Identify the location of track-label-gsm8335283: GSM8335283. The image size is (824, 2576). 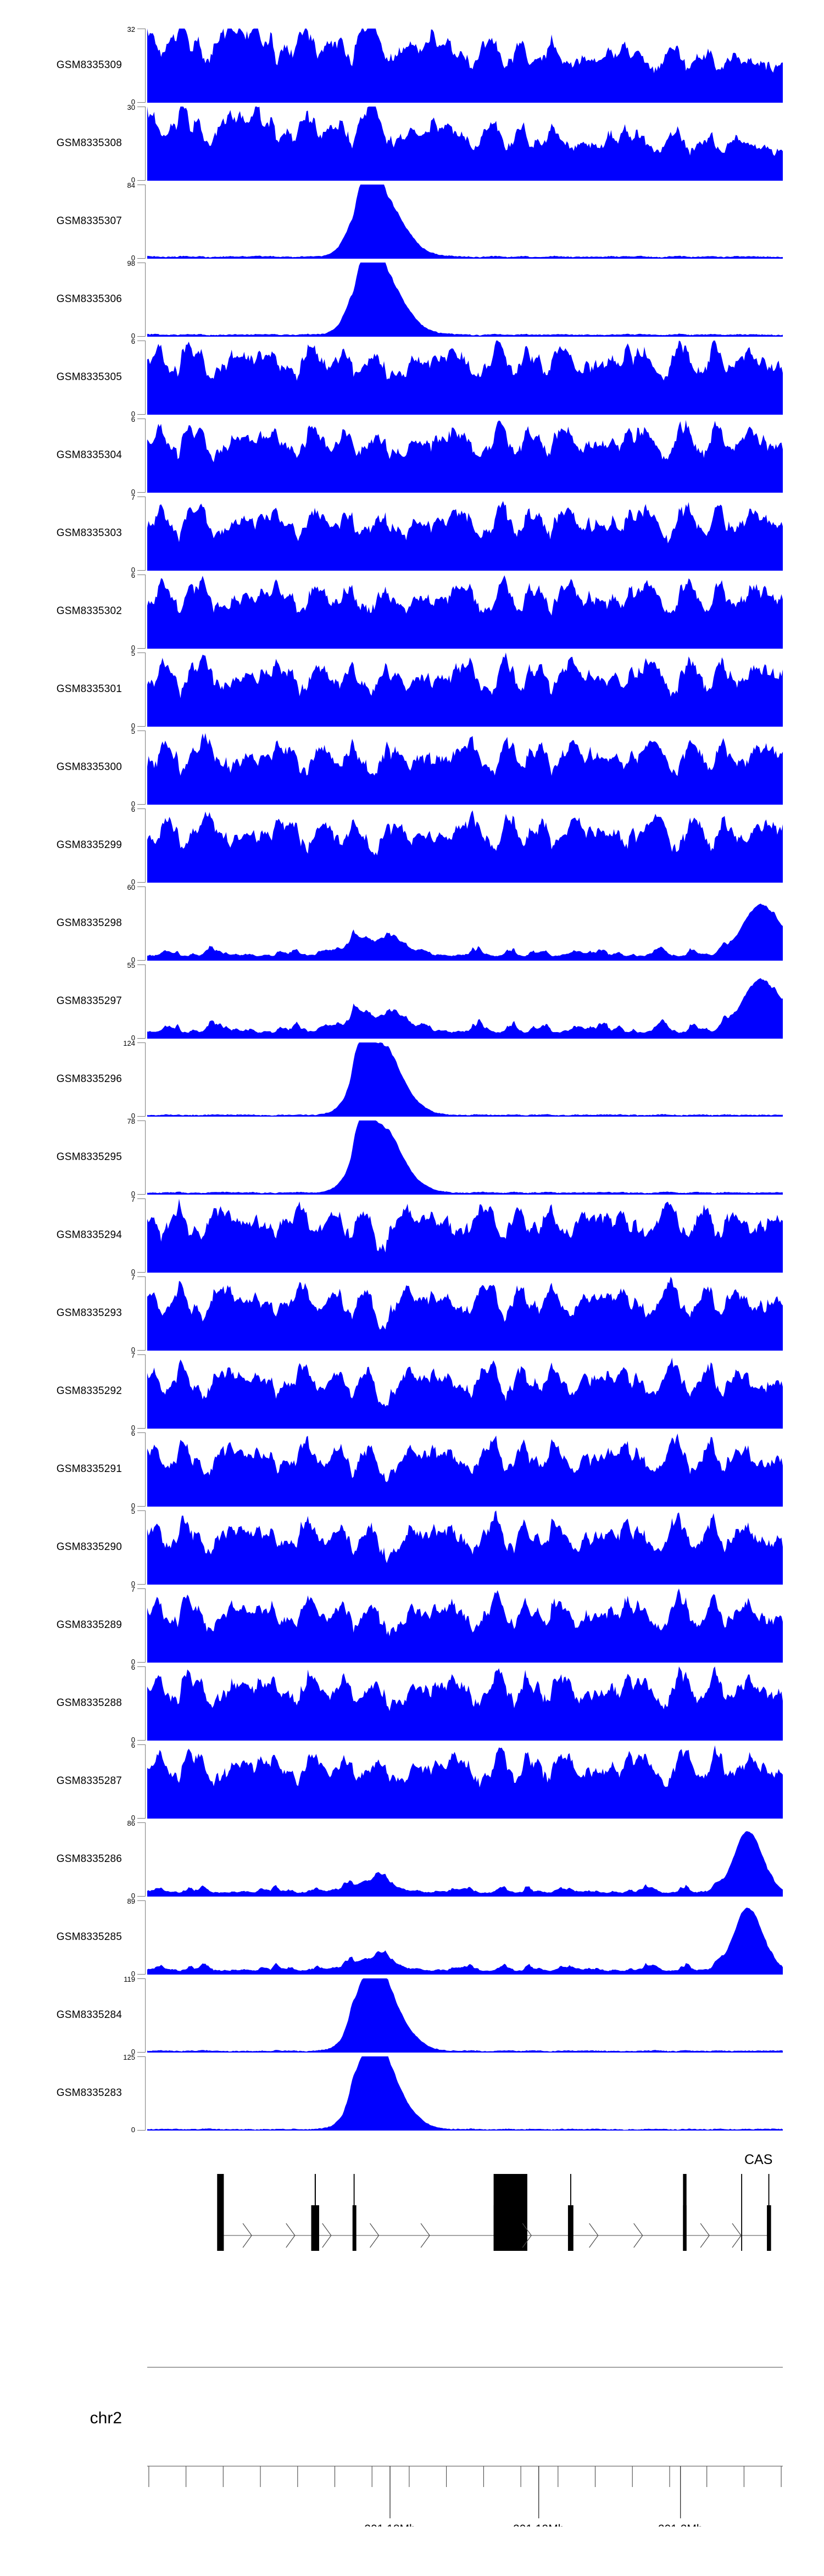
(89, 2093).